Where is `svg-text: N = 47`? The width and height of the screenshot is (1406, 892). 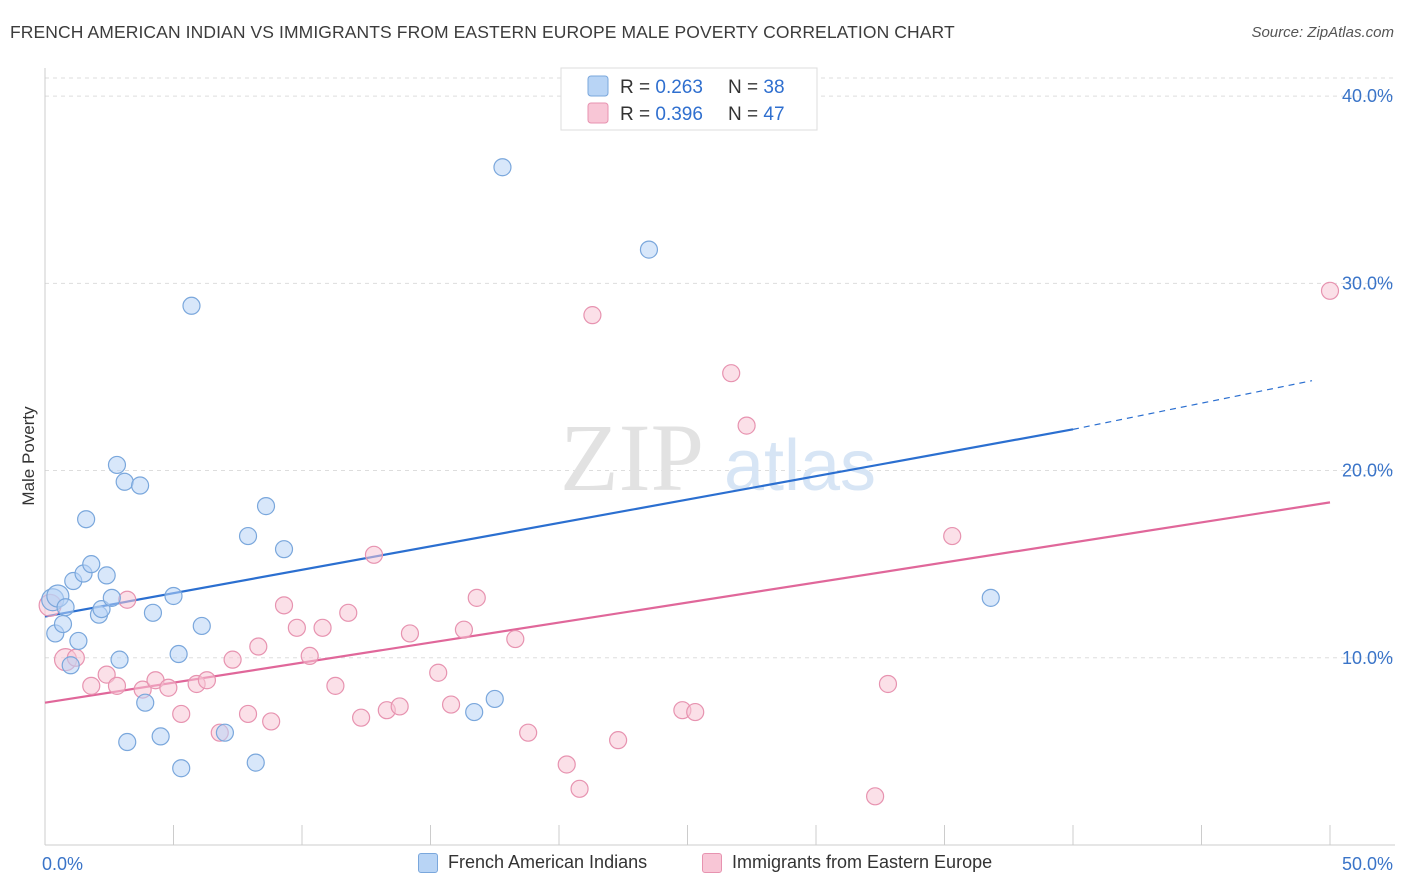
svg-text: N = 47 is located at coordinates (756, 114).